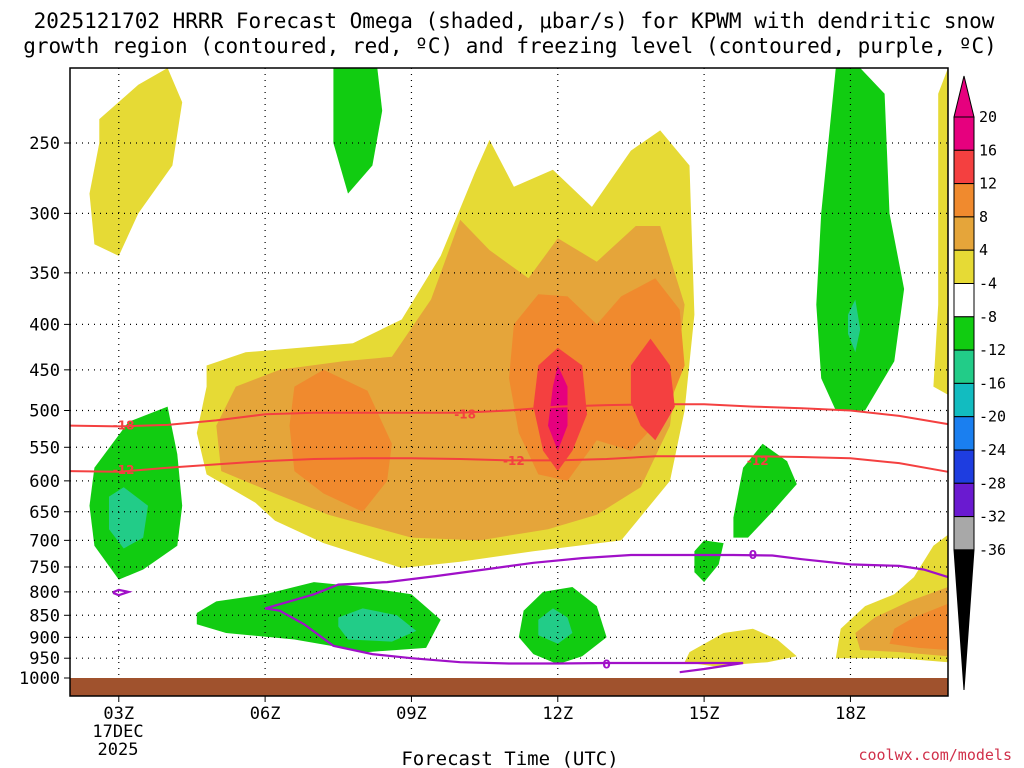 This screenshot has width=1024, height=768. What do you see at coordinates (992, 383) in the screenshot?
I see `colorbar-label--16: -16` at bounding box center [992, 383].